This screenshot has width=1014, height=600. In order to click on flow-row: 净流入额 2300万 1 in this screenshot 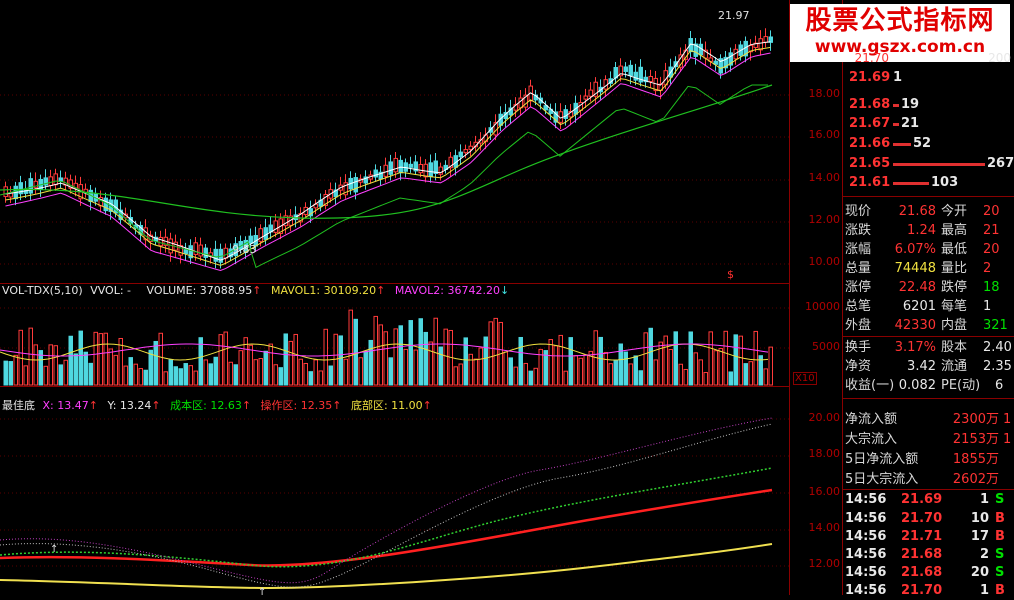, I will do `click(928, 420)`.